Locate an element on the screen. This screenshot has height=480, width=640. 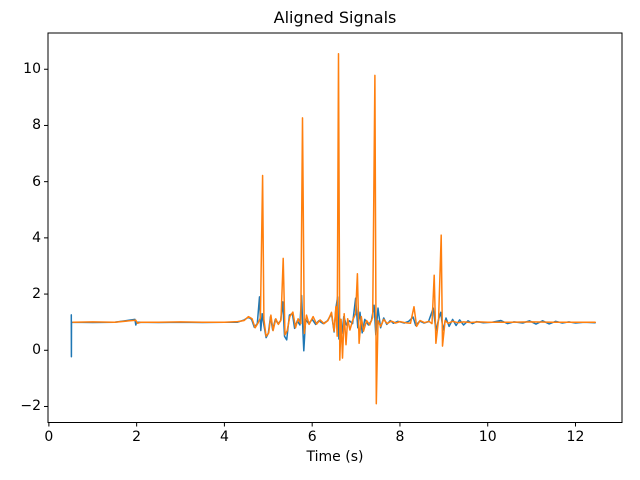
y-tick-label: 2 is located at coordinates (36, 294).